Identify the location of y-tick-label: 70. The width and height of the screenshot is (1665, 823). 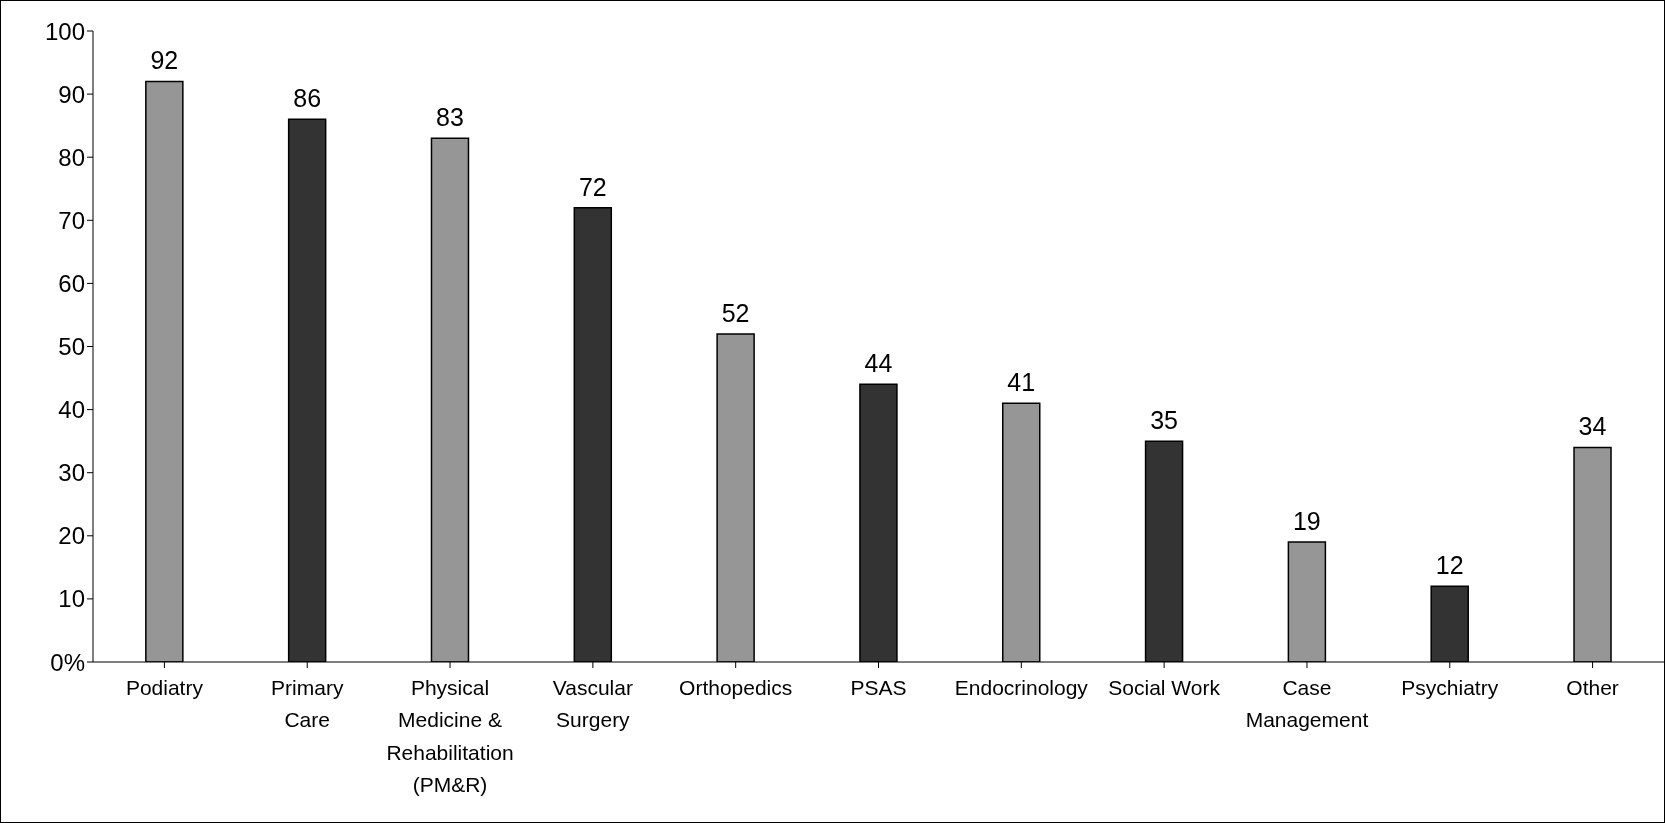
(71, 220).